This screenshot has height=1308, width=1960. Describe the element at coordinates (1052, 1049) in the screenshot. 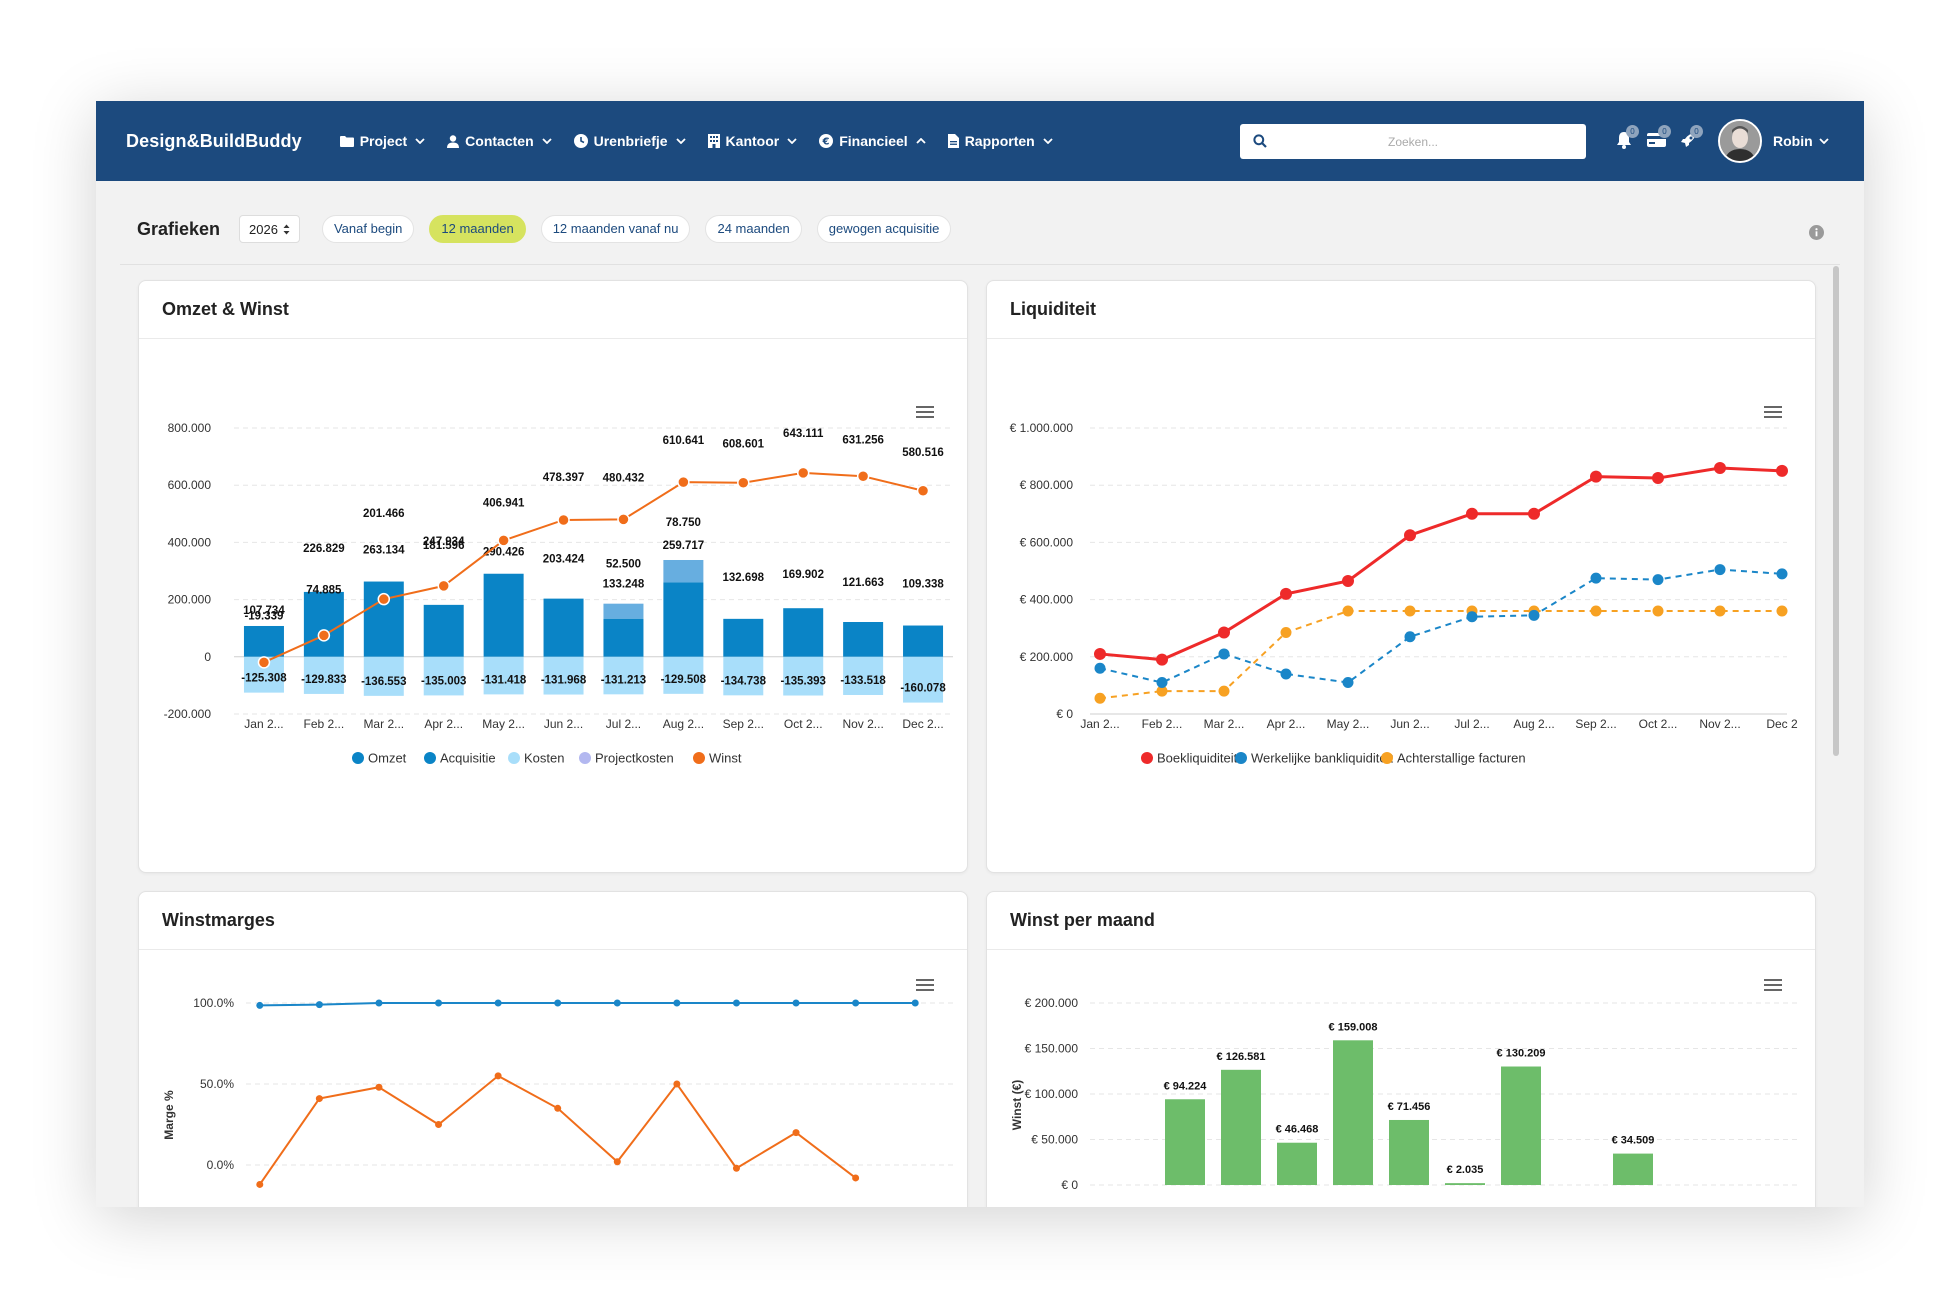

I see `y-tick-label: € 150.000` at that location.